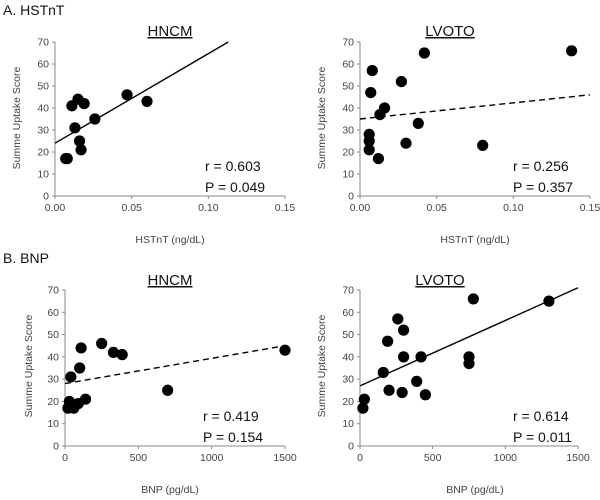 Image resolution: width=600 pixels, height=500 pixels. Describe the element at coordinates (235, 187) in the screenshot. I see `p-value-label: P = 0.049` at that location.